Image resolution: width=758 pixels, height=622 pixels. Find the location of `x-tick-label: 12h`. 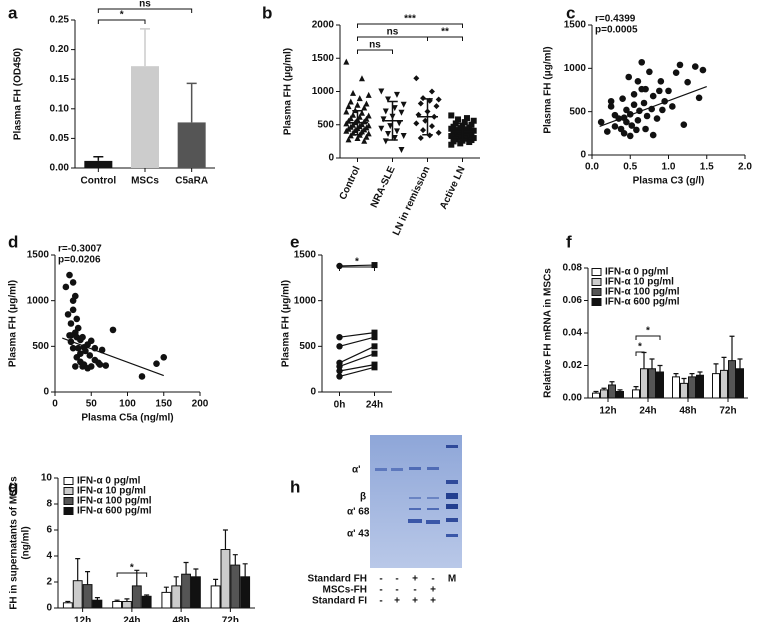

x-tick-label: 12h is located at coordinates (82, 619).